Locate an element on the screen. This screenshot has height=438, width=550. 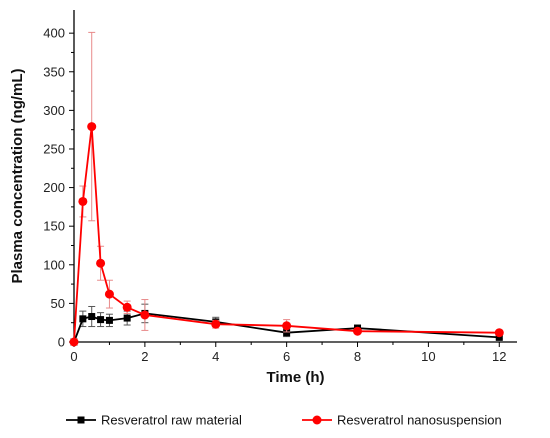
x-tick-label: 12 is located at coordinates (499, 356).